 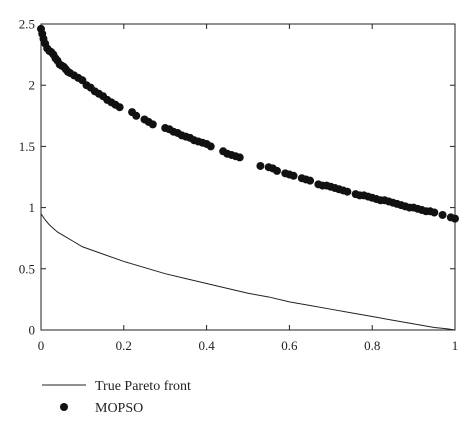 I want to click on x-tick-label: 1, so click(x=455, y=345).